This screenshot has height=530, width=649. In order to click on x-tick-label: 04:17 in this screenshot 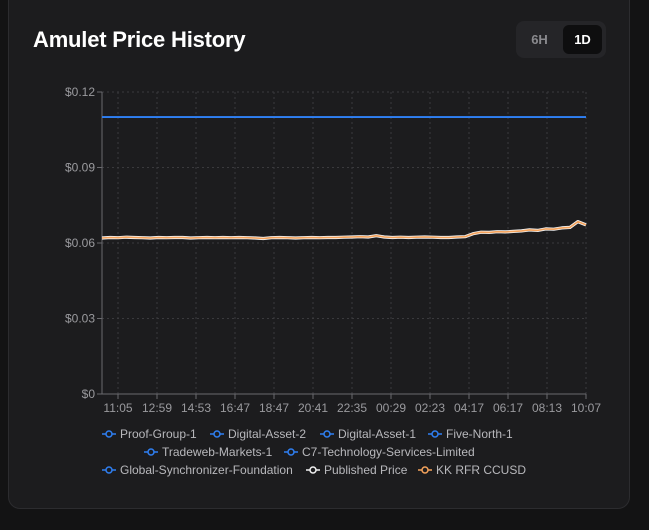, I will do `click(469, 408)`.